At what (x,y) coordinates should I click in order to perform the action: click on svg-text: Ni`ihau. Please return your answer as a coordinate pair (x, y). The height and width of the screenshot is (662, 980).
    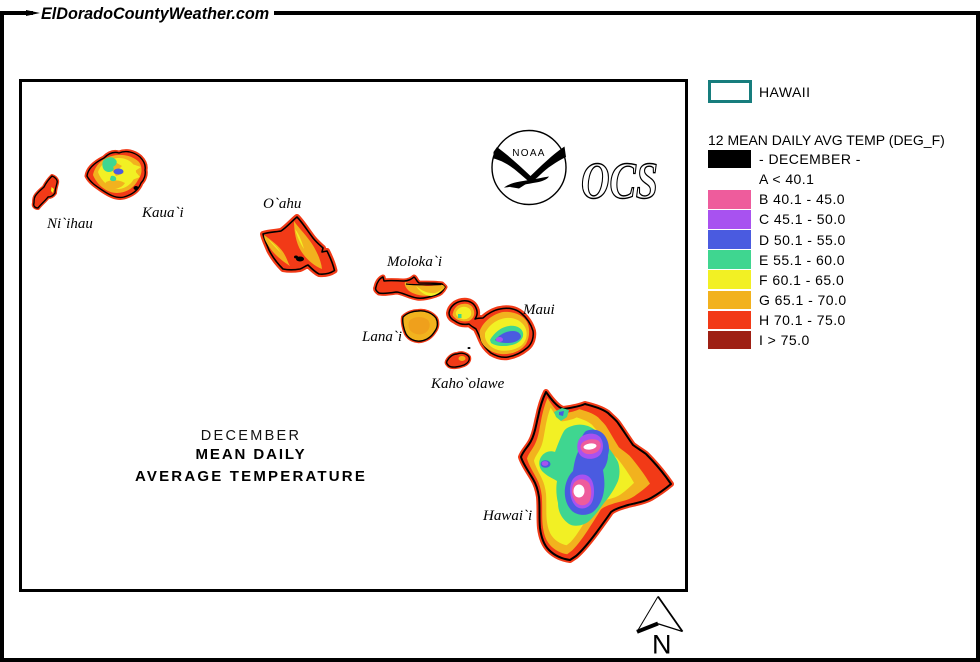
    Looking at the image, I should click on (69, 224).